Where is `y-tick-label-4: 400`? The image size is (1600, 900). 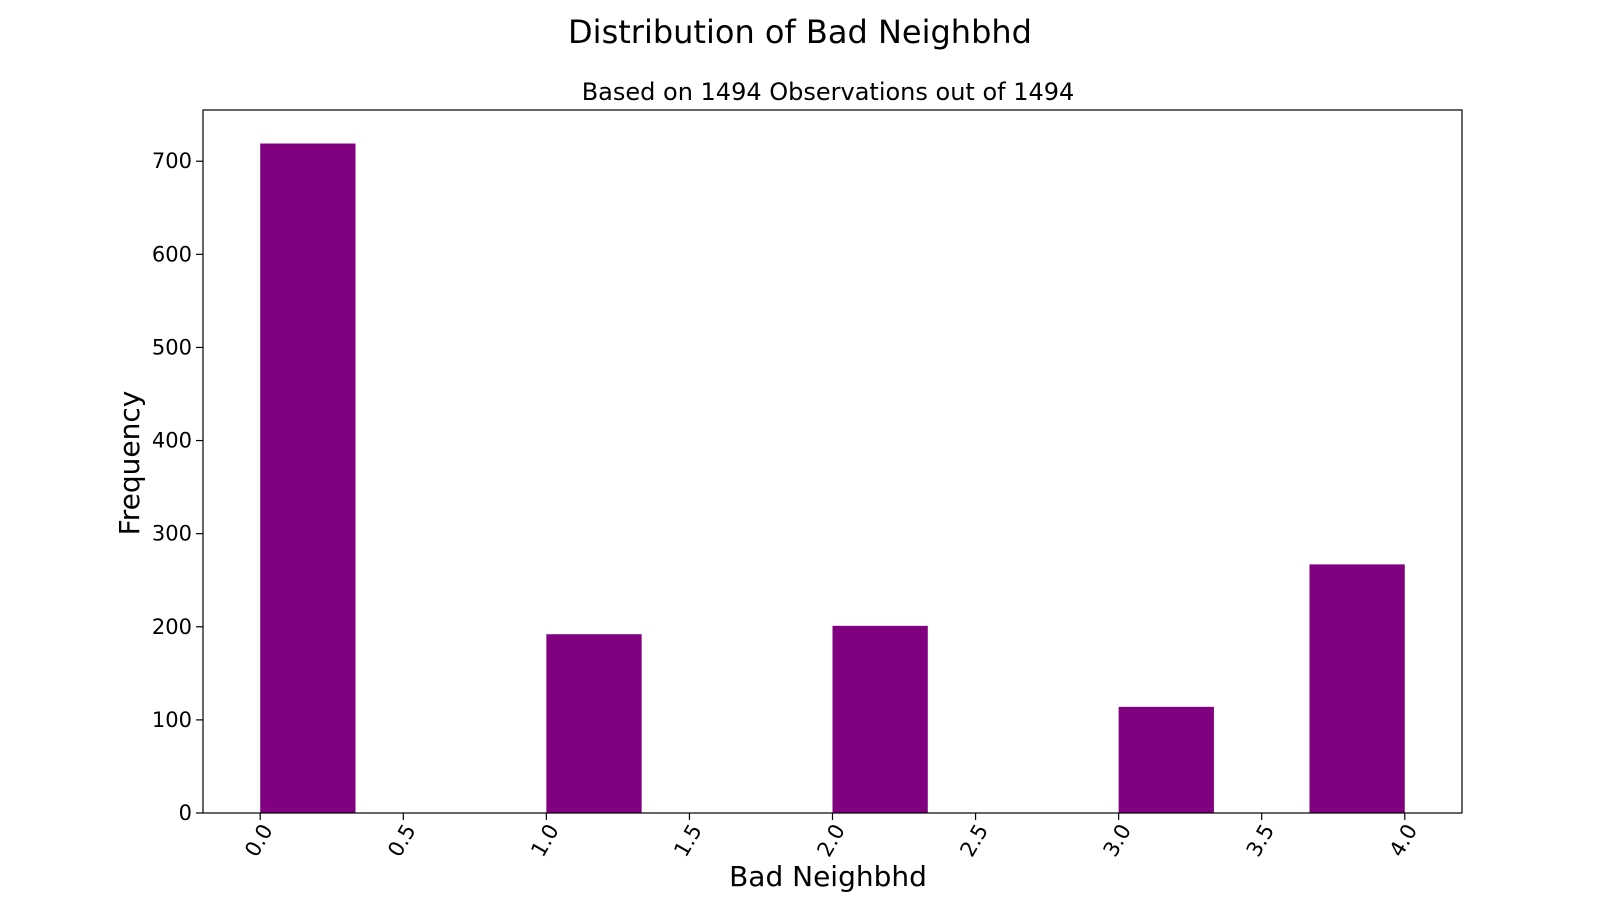
y-tick-label-4: 400 is located at coordinates (172, 441).